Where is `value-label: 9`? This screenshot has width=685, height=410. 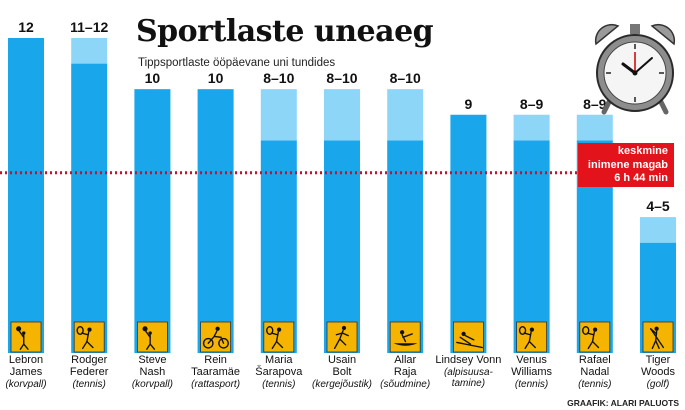 value-label: 9 is located at coordinates (469, 104).